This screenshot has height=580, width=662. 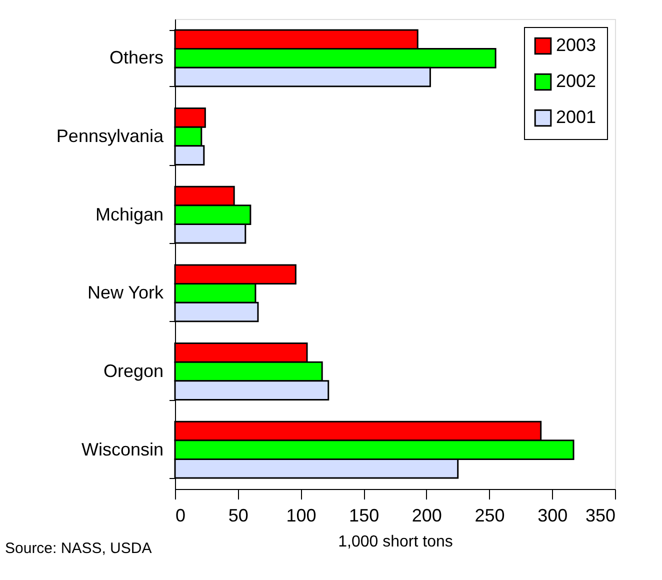 What do you see at coordinates (427, 516) in the screenshot?
I see `x-tick-label: 200` at bounding box center [427, 516].